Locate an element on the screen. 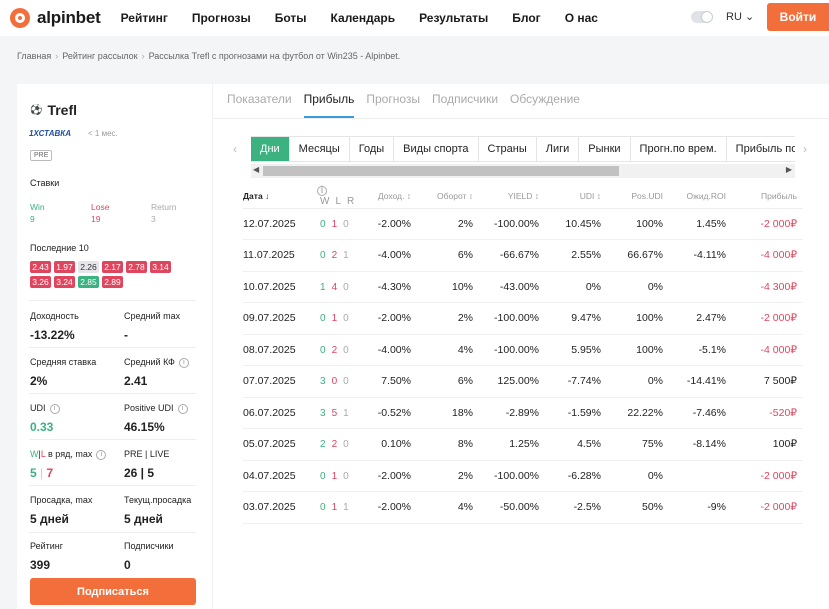 The height and width of the screenshot is (609, 829). cell-yield: -50.00% is located at coordinates (512, 507).